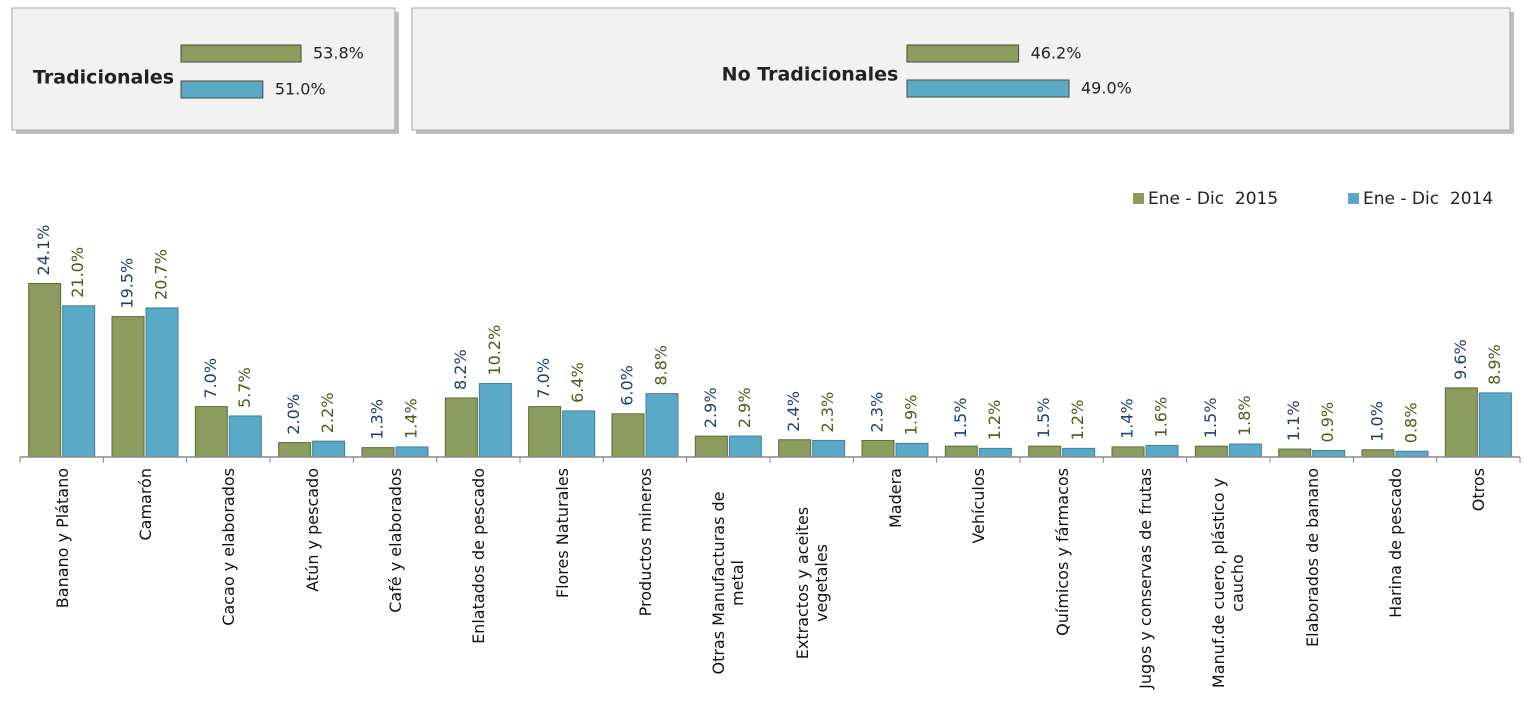  I want to click on x-tick-label: Cacao y elaborados, so click(228, 583).